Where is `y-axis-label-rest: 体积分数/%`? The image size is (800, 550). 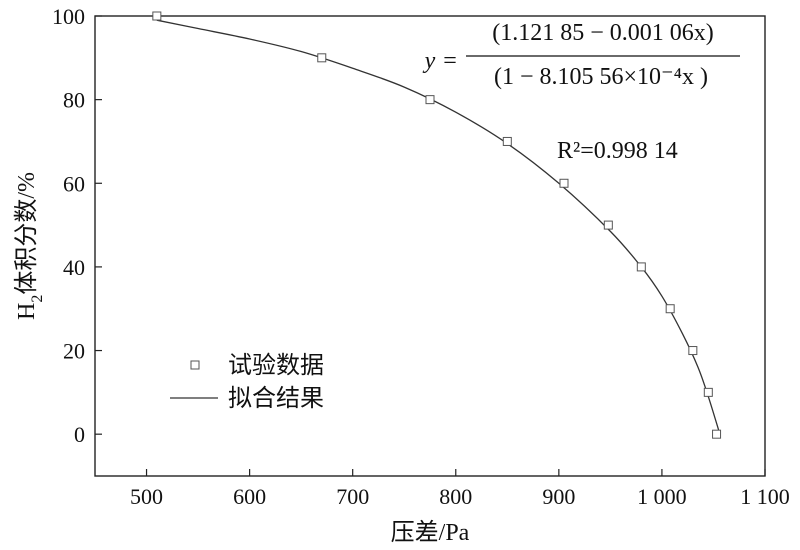 y-axis-label-rest: 体积分数/% is located at coordinates (26, 233).